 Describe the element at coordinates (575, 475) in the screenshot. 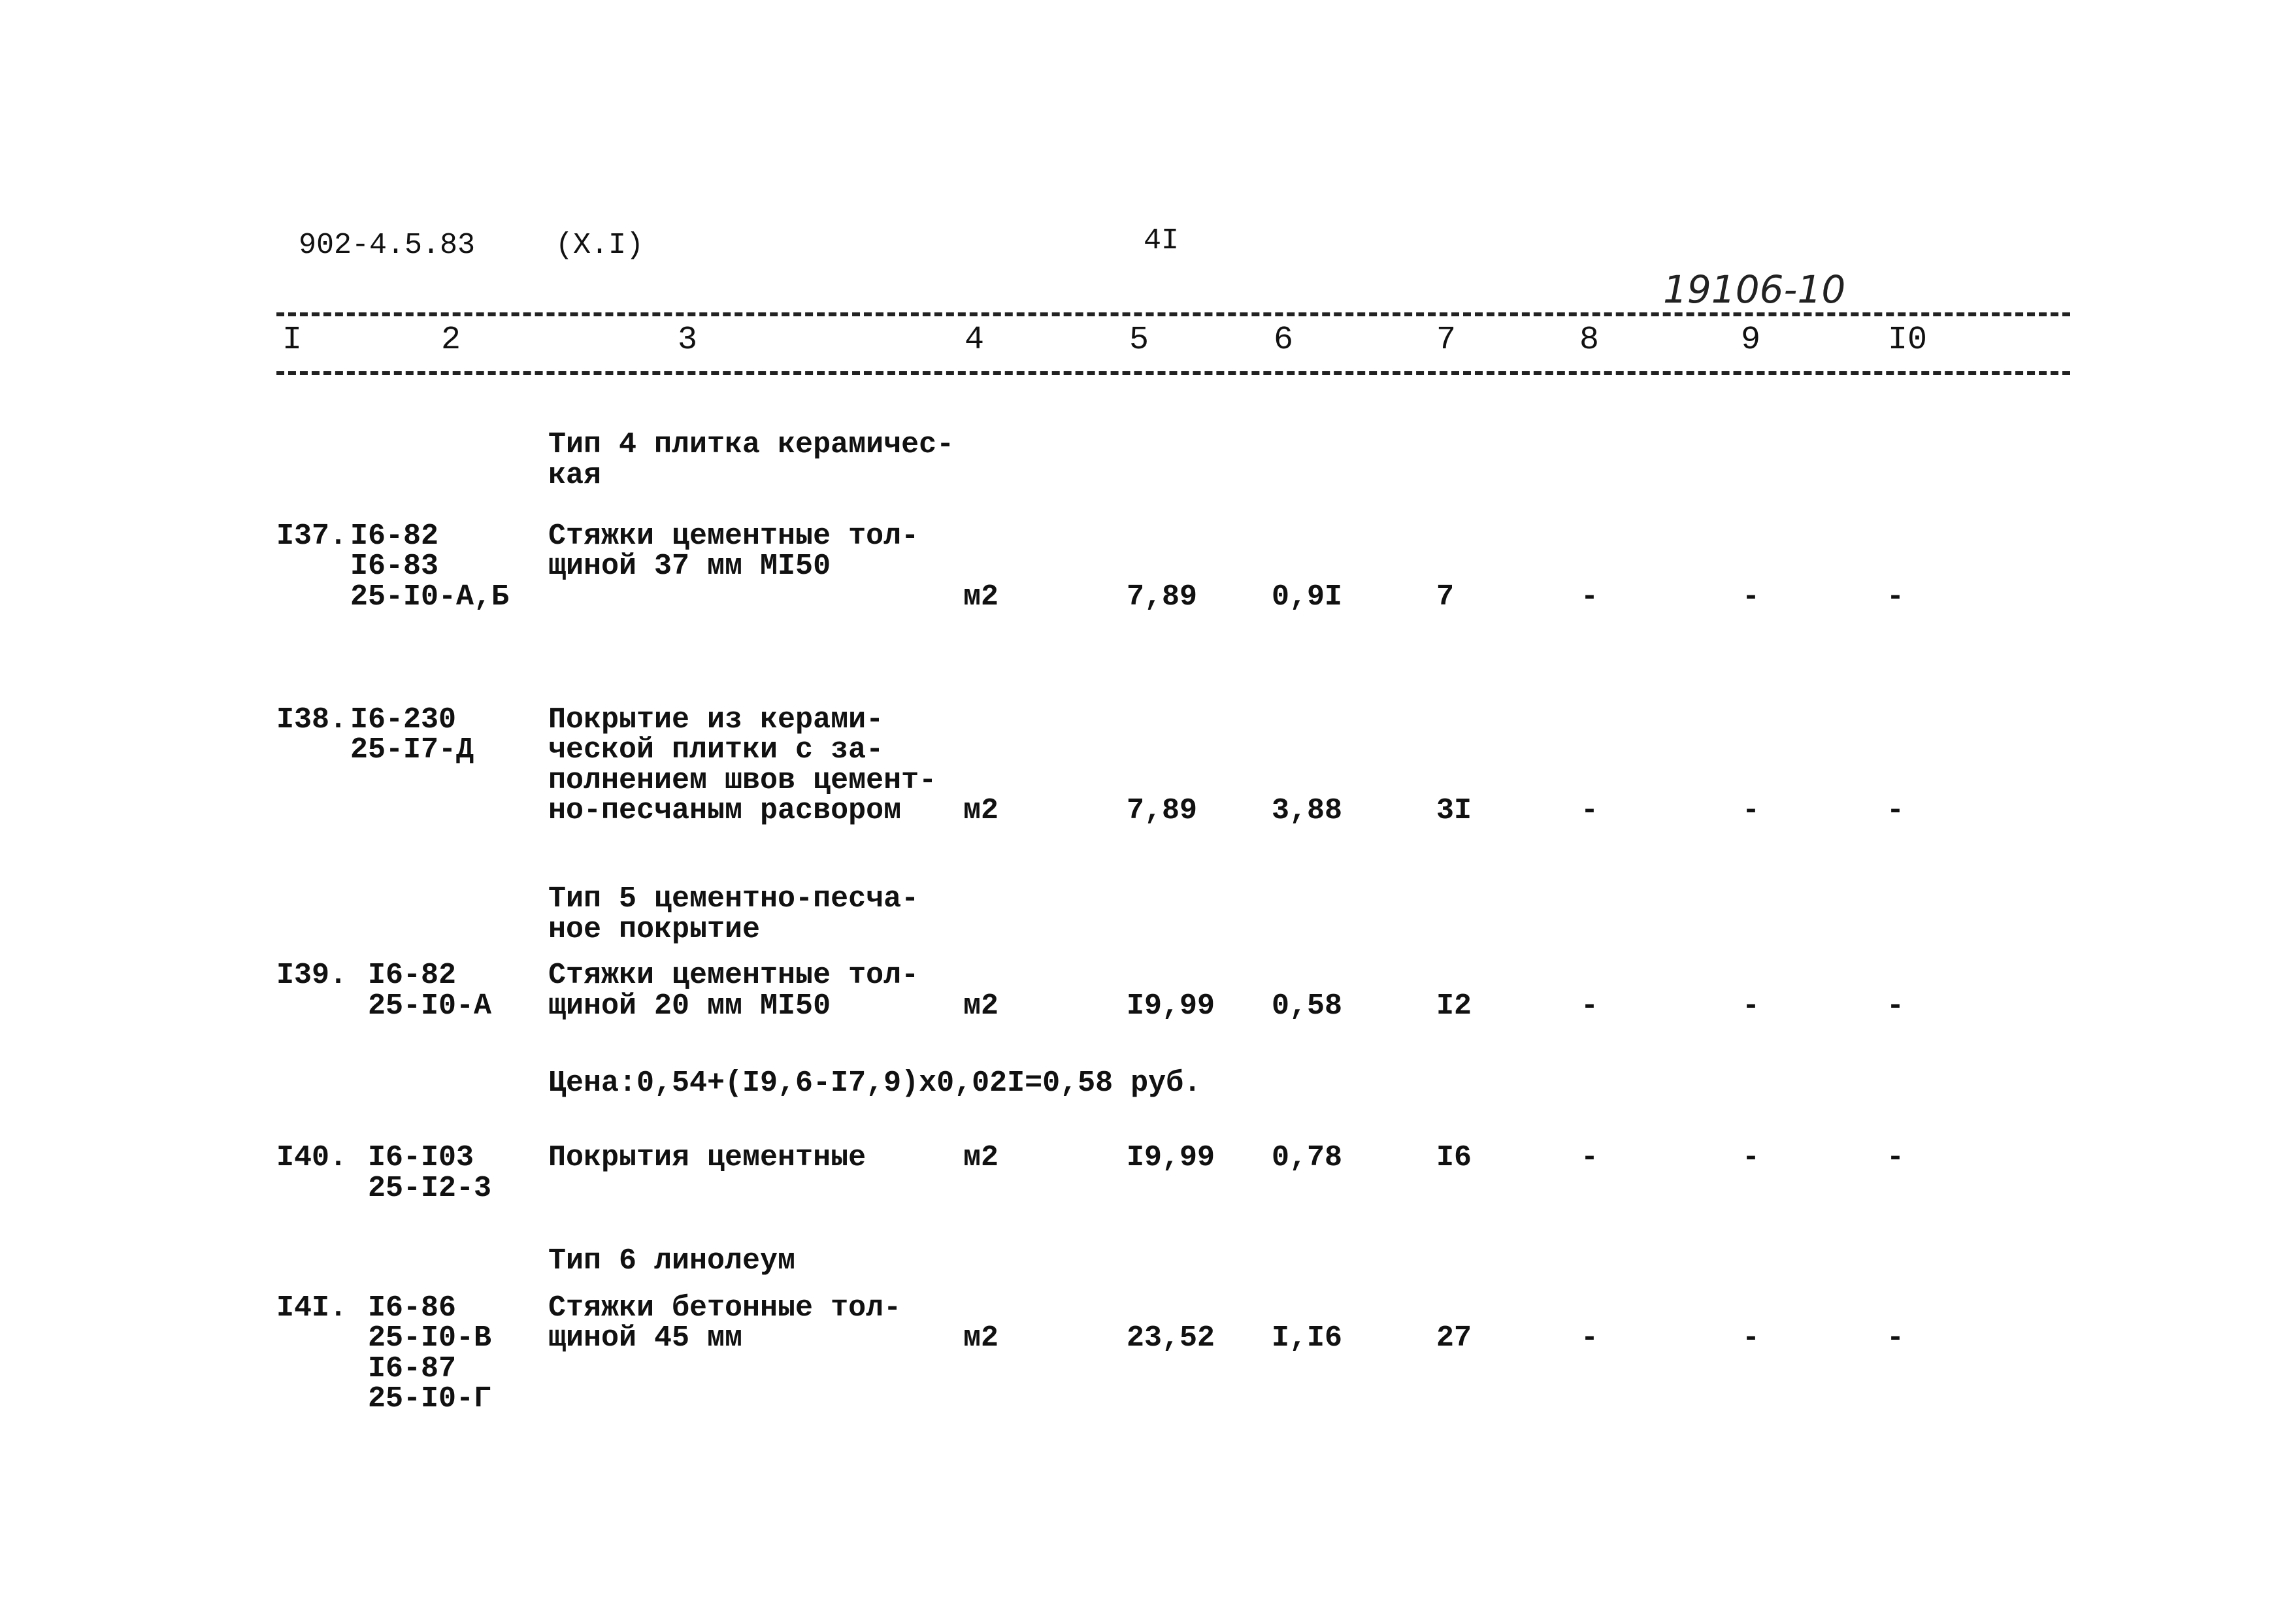

I see `description-line: кая` at that location.